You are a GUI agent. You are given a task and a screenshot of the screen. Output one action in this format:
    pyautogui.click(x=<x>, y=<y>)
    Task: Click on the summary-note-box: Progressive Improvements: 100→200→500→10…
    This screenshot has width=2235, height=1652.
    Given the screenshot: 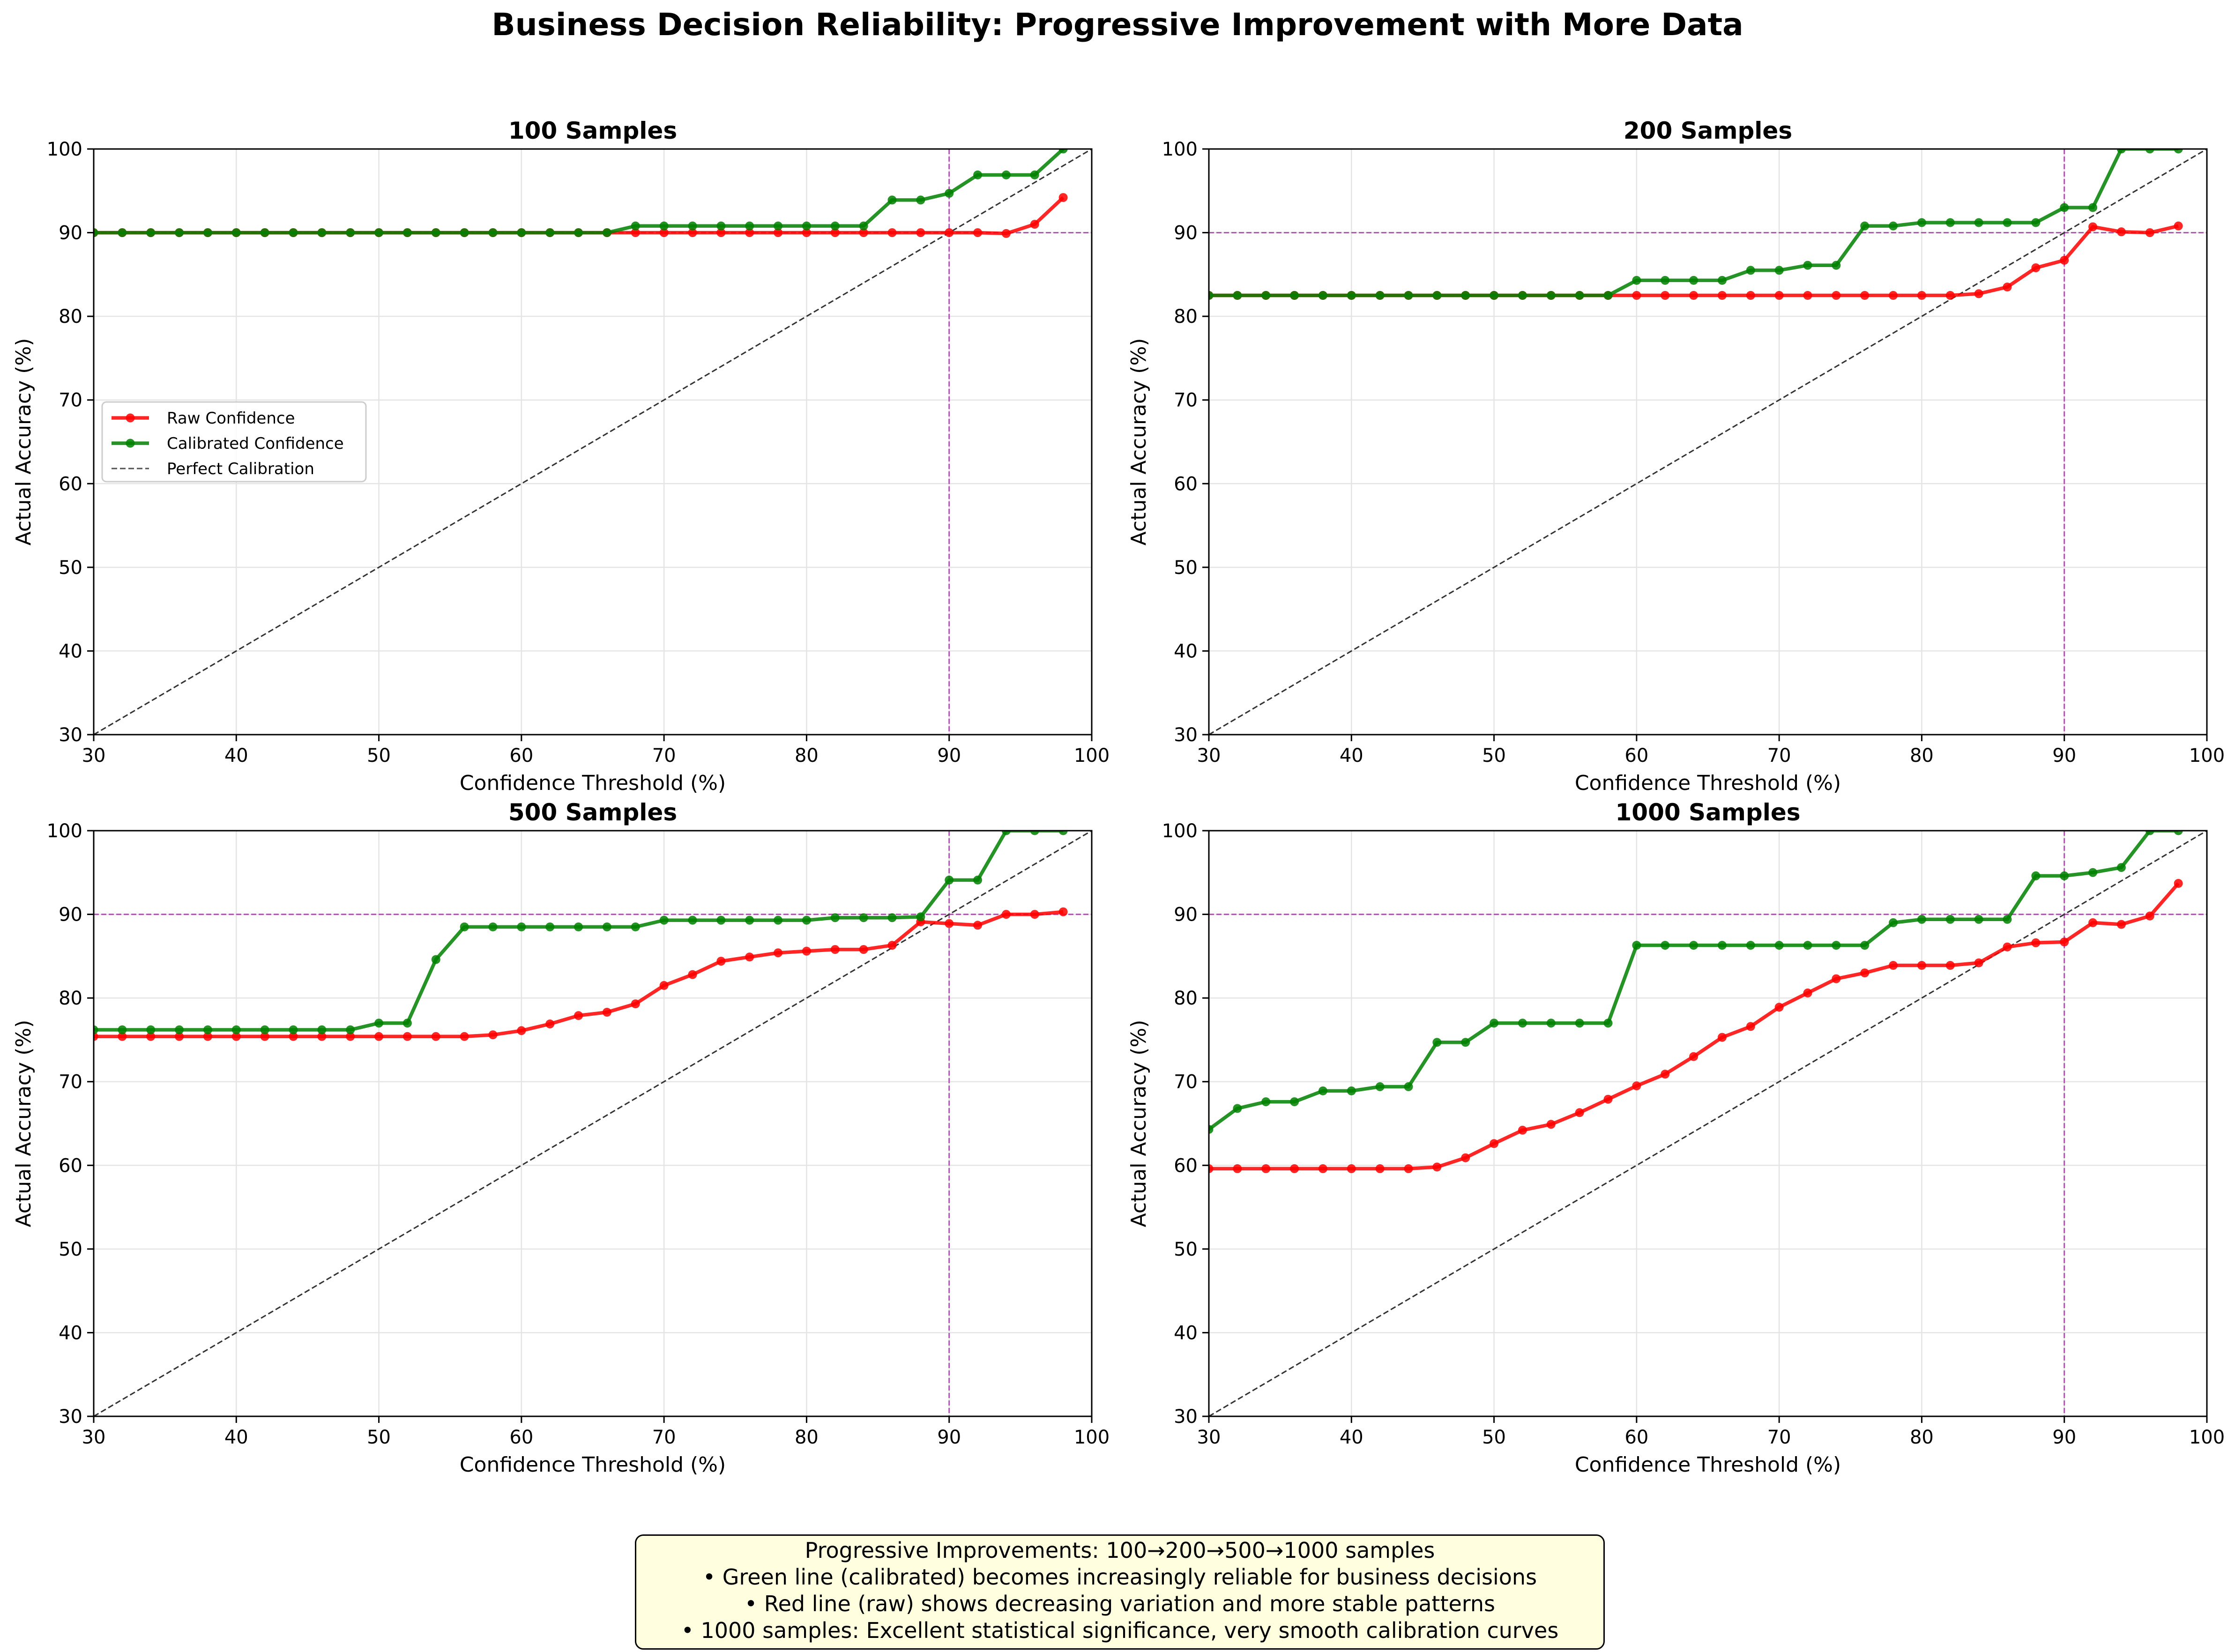 What is the action you would take?
    pyautogui.click(x=1120, y=1592)
    